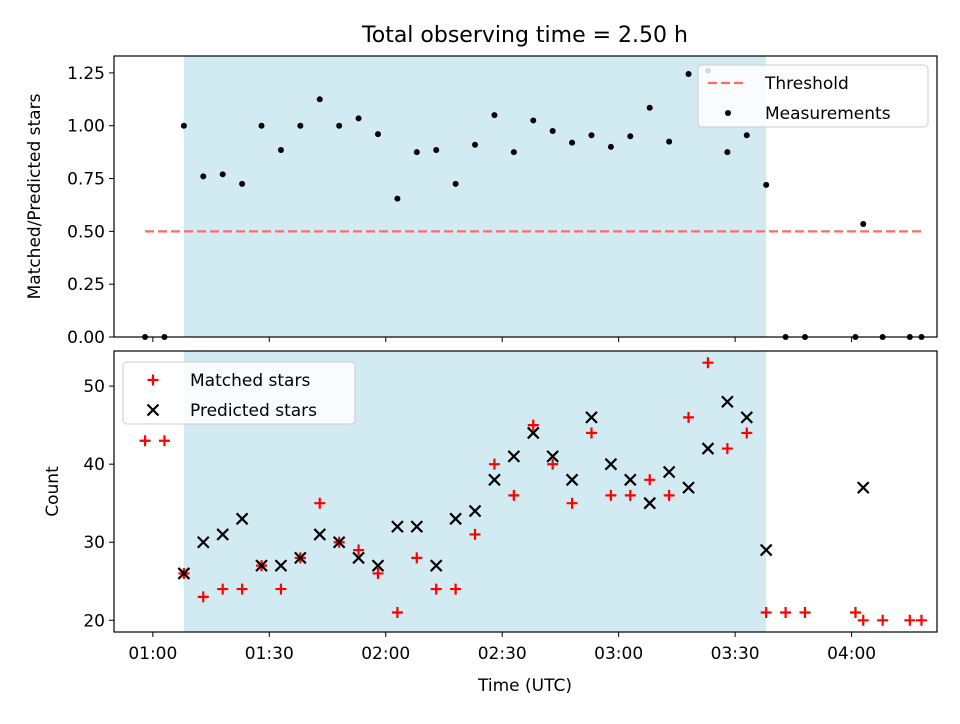 The height and width of the screenshot is (724, 960). Describe the element at coordinates (94, 543) in the screenshot. I see `y-tick-label: 30` at that location.